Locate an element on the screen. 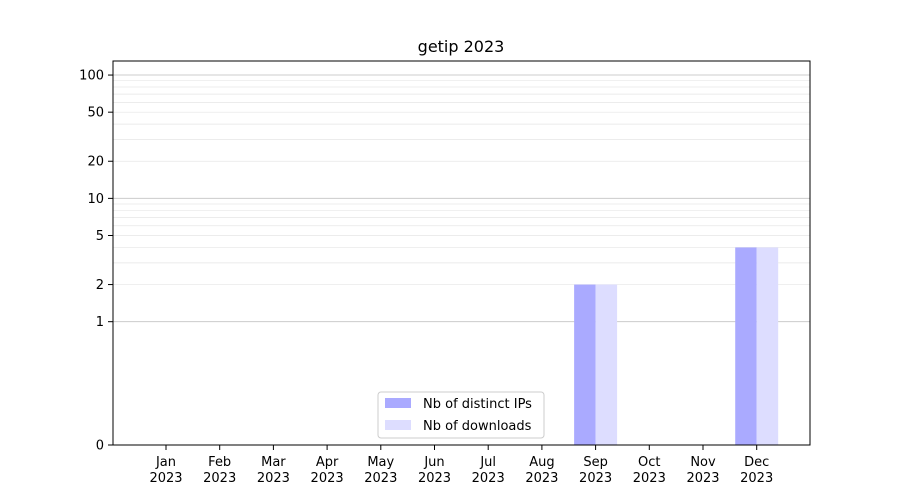 The height and width of the screenshot is (500, 900). x-tick-label-month: Dec is located at coordinates (756, 462).